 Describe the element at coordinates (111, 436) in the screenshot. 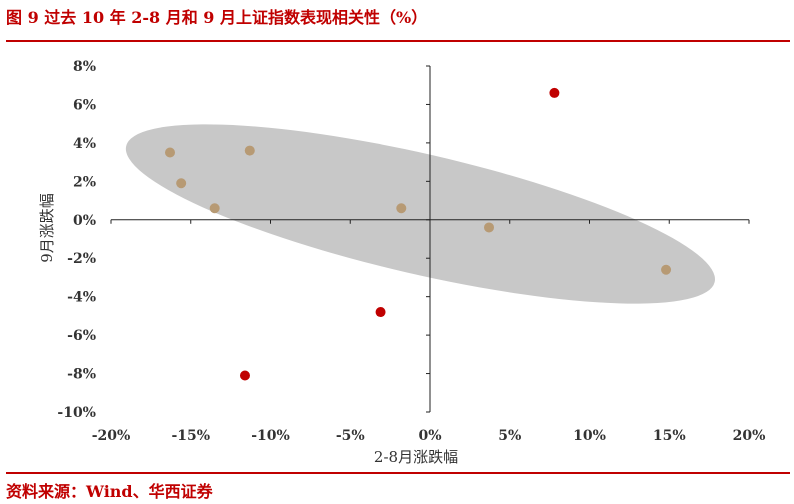

I see `x-tick-label: -20%` at that location.